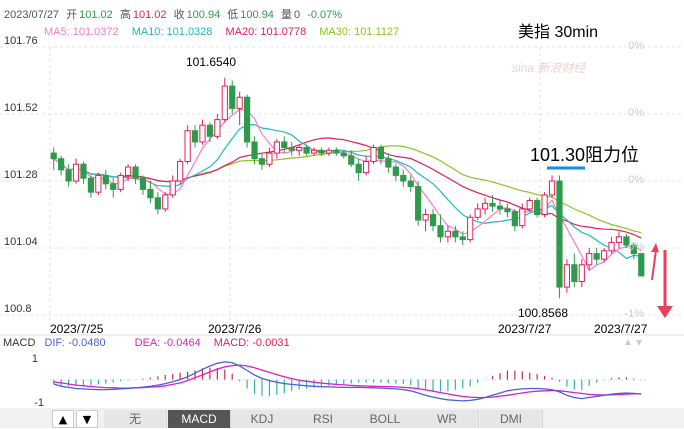  I want to click on down-arrow-icon, so click(662, 280).